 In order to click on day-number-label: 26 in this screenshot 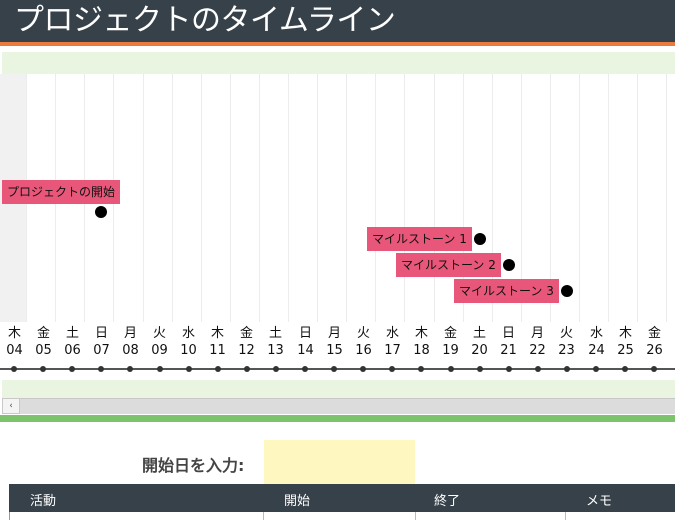, I will do `click(654, 350)`.